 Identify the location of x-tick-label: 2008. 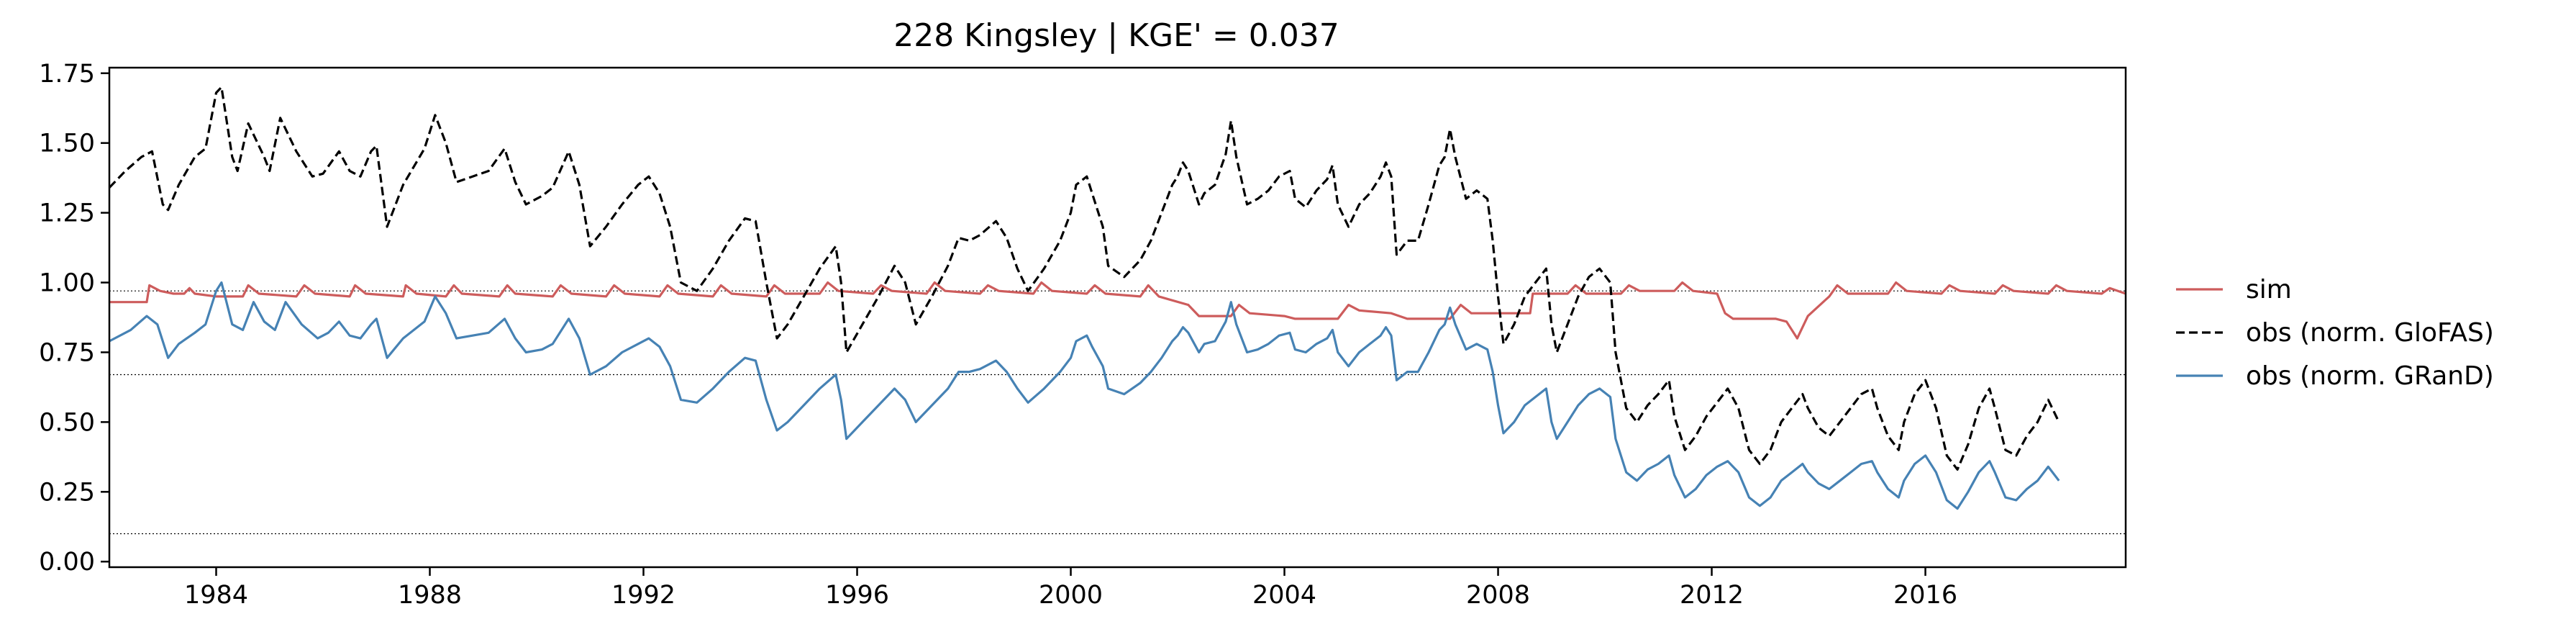
(1498, 596).